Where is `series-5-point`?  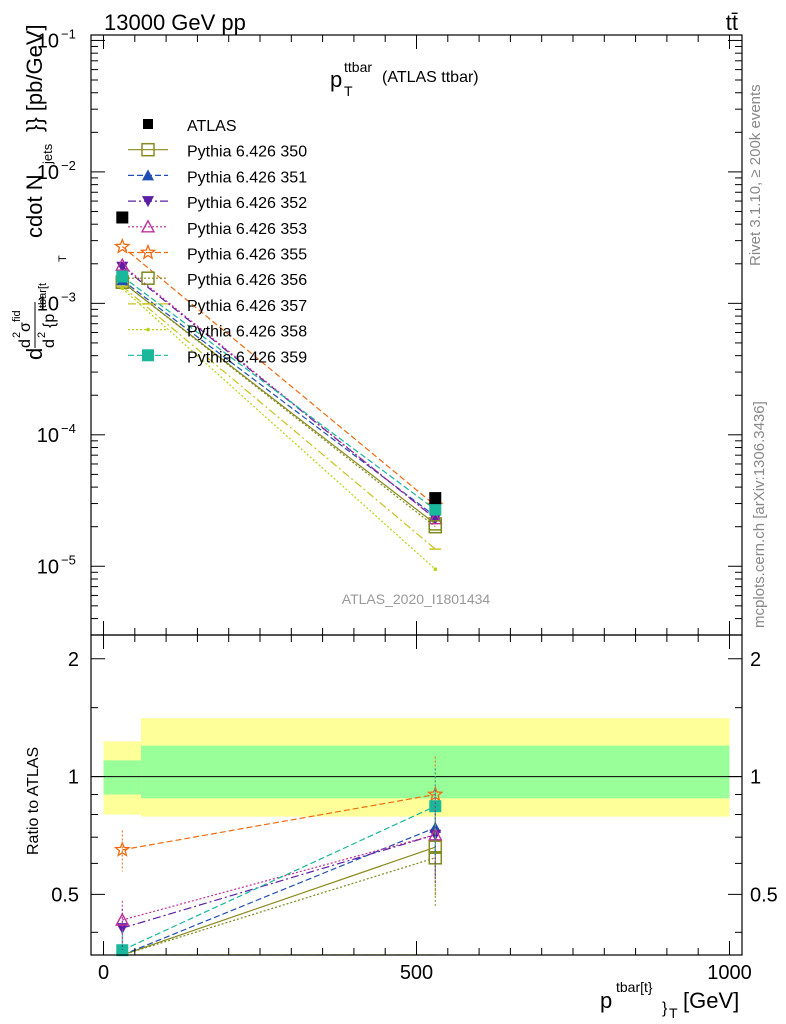
series-5-point is located at coordinates (435, 526).